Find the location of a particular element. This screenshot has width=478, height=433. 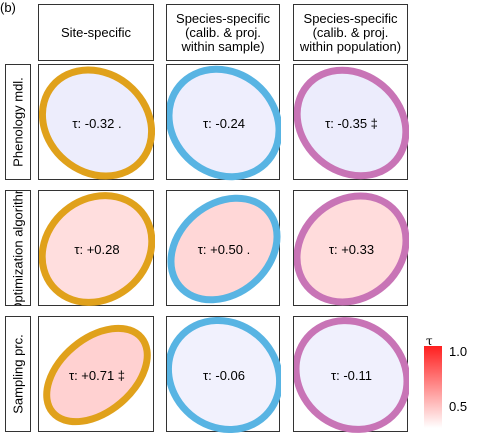

correlation-panel: τ: -0.32 . is located at coordinates (96, 122).